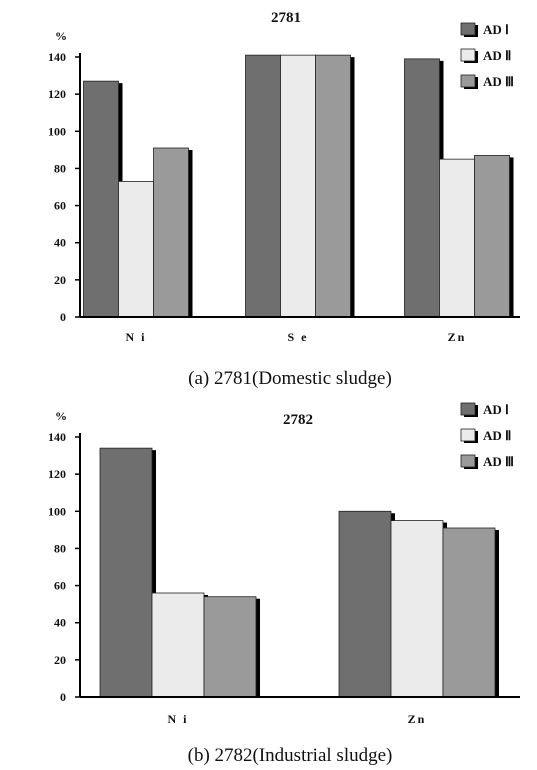  What do you see at coordinates (298, 420) in the screenshot?
I see `chart-title: 2782` at bounding box center [298, 420].